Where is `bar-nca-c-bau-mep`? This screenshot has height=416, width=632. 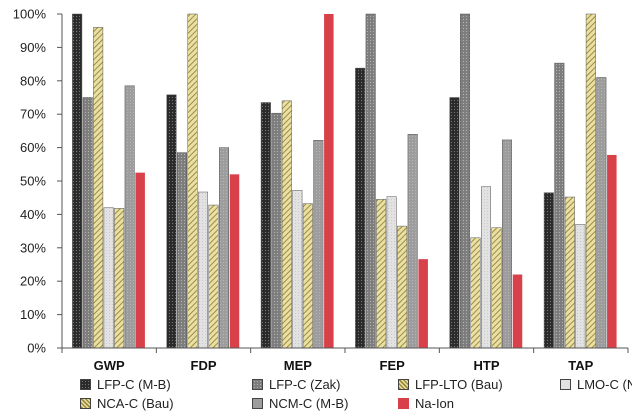
bar-nca-c-bau-mep is located at coordinates (307, 276).